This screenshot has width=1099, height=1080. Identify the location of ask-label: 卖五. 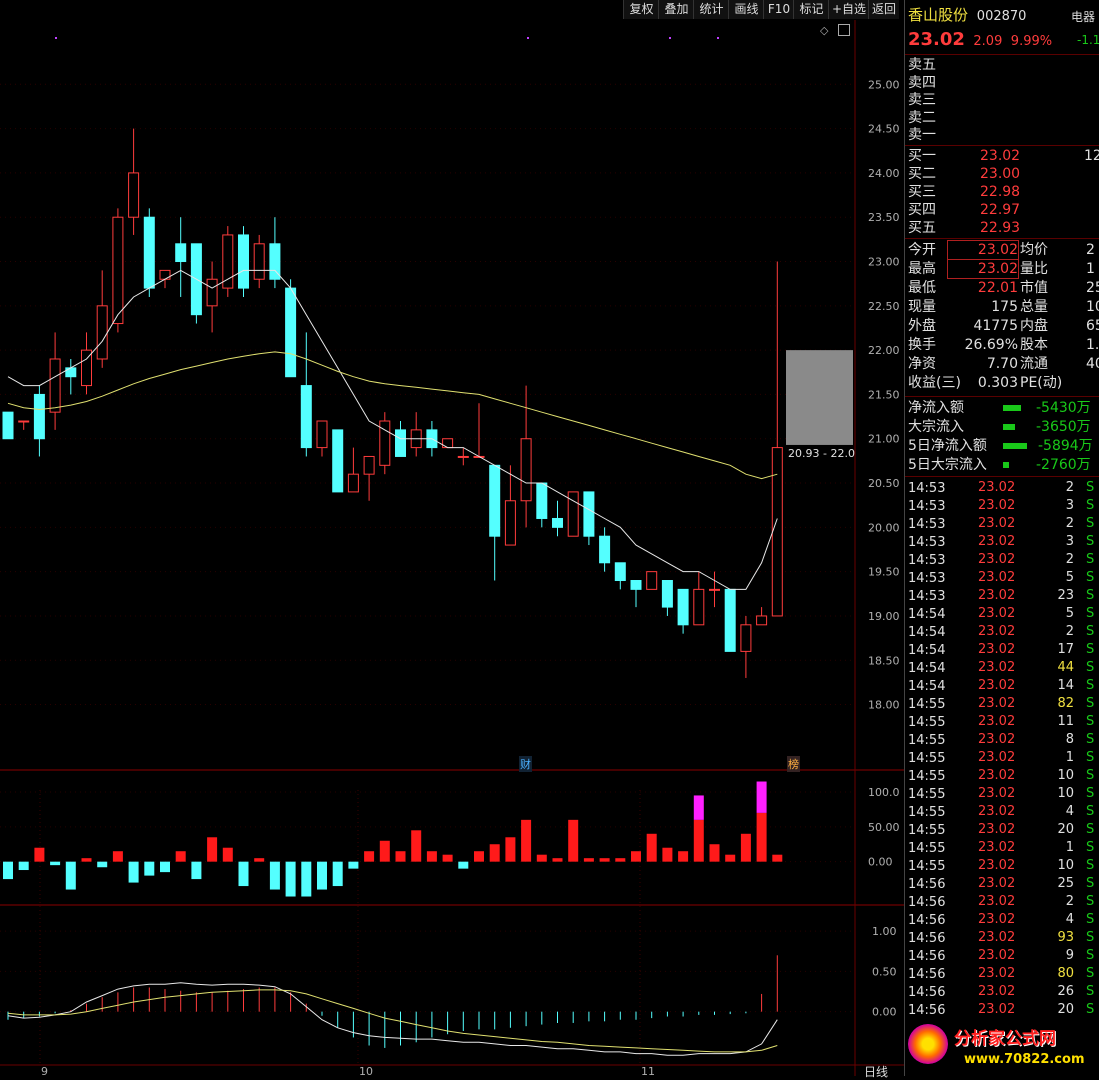
(922, 65).